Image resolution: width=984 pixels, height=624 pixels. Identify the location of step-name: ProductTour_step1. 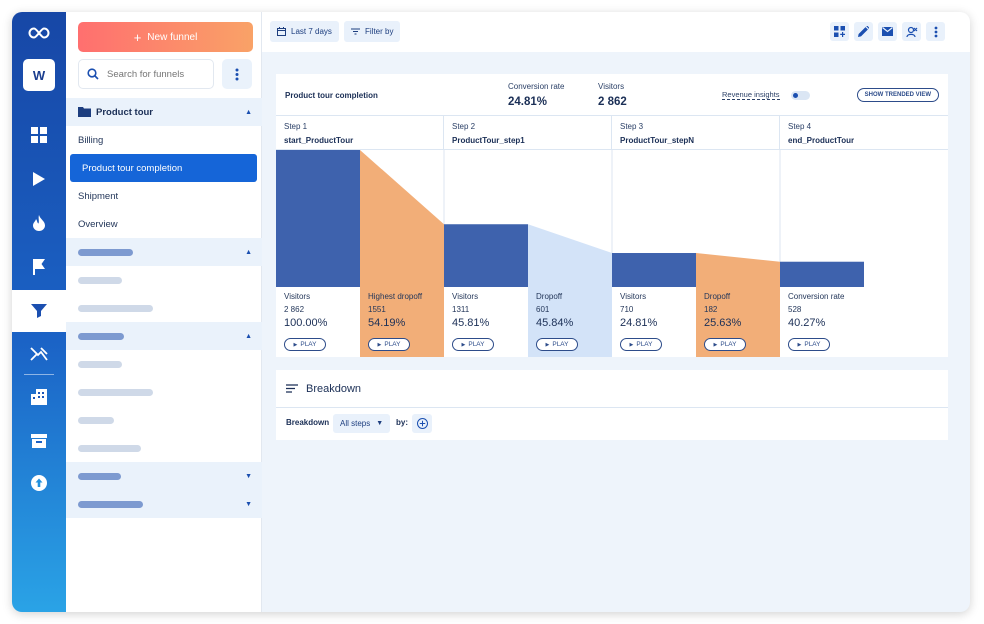
(488, 140).